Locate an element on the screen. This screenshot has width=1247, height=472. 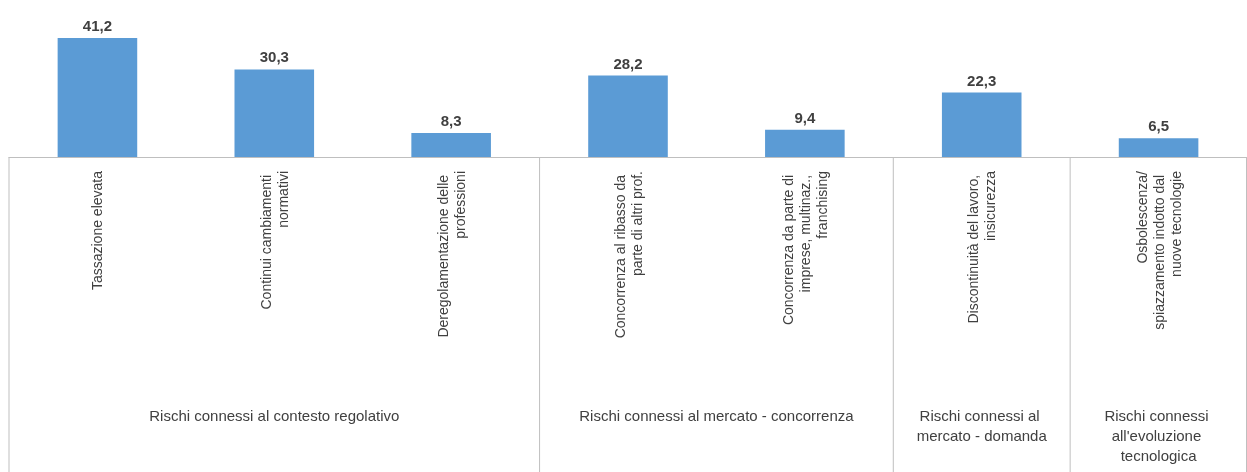
data-label: 6,5 is located at coordinates (1158, 126).